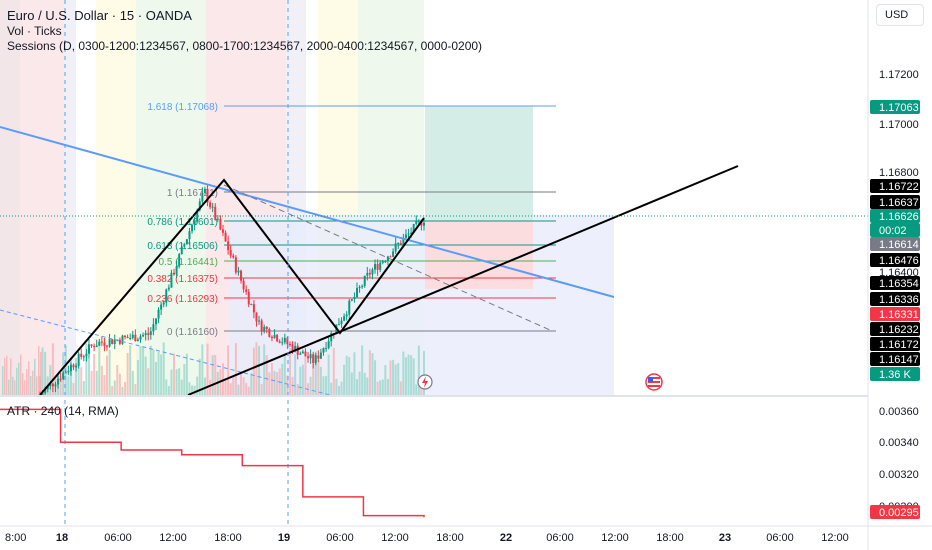 This screenshot has height=550, width=932. Describe the element at coordinates (99, 15) in the screenshot. I see `symbol-title: Euro / U.S. Dollar · 15 · OANDA` at that location.